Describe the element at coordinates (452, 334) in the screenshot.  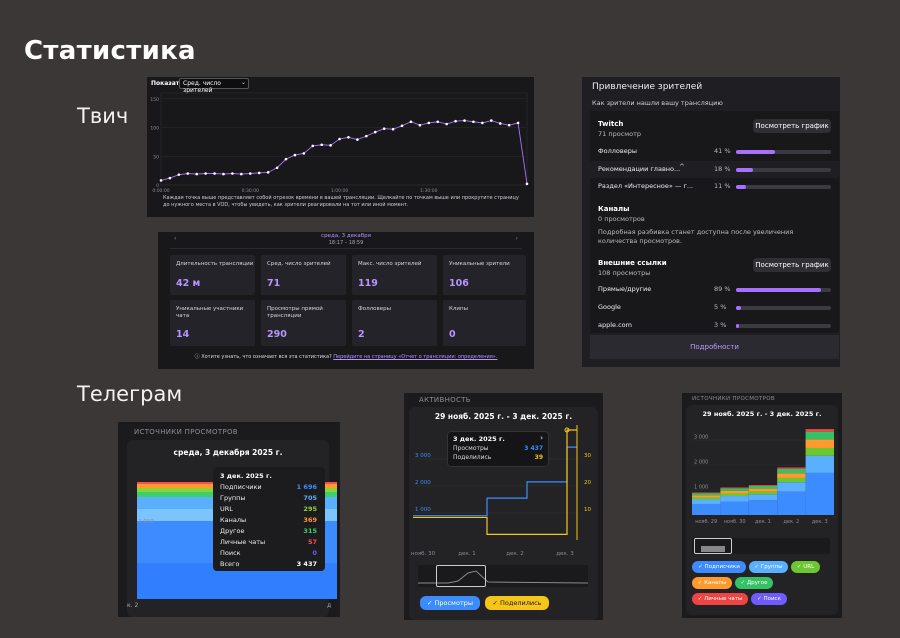
I see `stat-value: 0` at that location.